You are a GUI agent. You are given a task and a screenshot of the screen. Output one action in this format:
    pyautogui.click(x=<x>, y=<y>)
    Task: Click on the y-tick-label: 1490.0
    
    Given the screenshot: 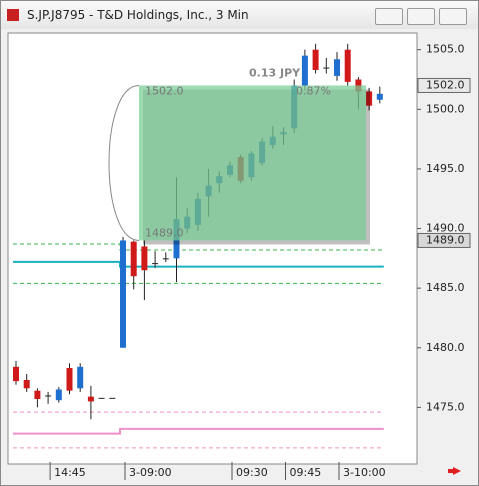 What is the action you would take?
    pyautogui.click(x=445, y=228)
    